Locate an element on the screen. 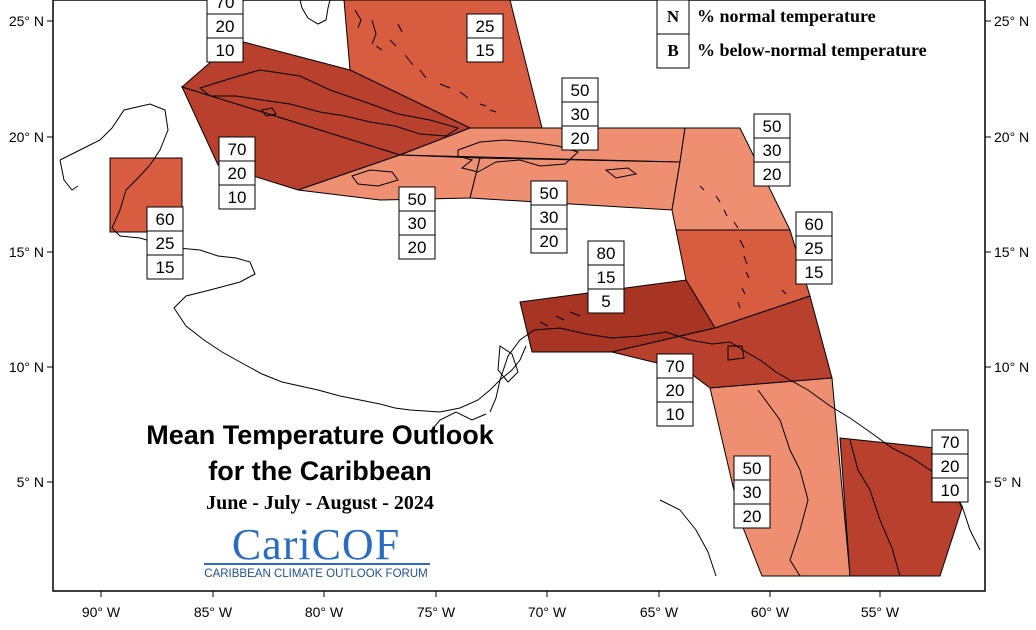 Image resolution: width=1036 pixels, height=630 pixels. prob-box-cuba-south: 70 20 10 is located at coordinates (237, 173).